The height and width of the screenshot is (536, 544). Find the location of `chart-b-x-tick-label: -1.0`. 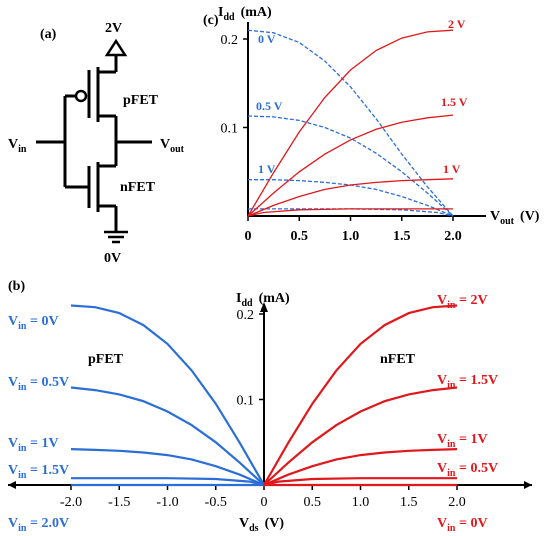

chart-b-x-tick-label: -1.0 is located at coordinates (167, 502).